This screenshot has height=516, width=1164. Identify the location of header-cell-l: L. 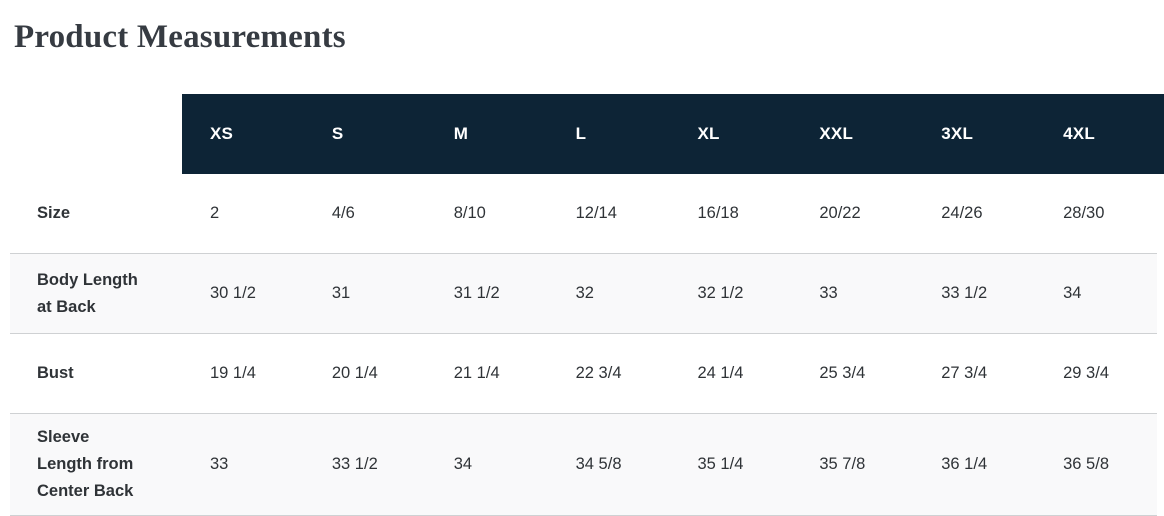
(581, 133).